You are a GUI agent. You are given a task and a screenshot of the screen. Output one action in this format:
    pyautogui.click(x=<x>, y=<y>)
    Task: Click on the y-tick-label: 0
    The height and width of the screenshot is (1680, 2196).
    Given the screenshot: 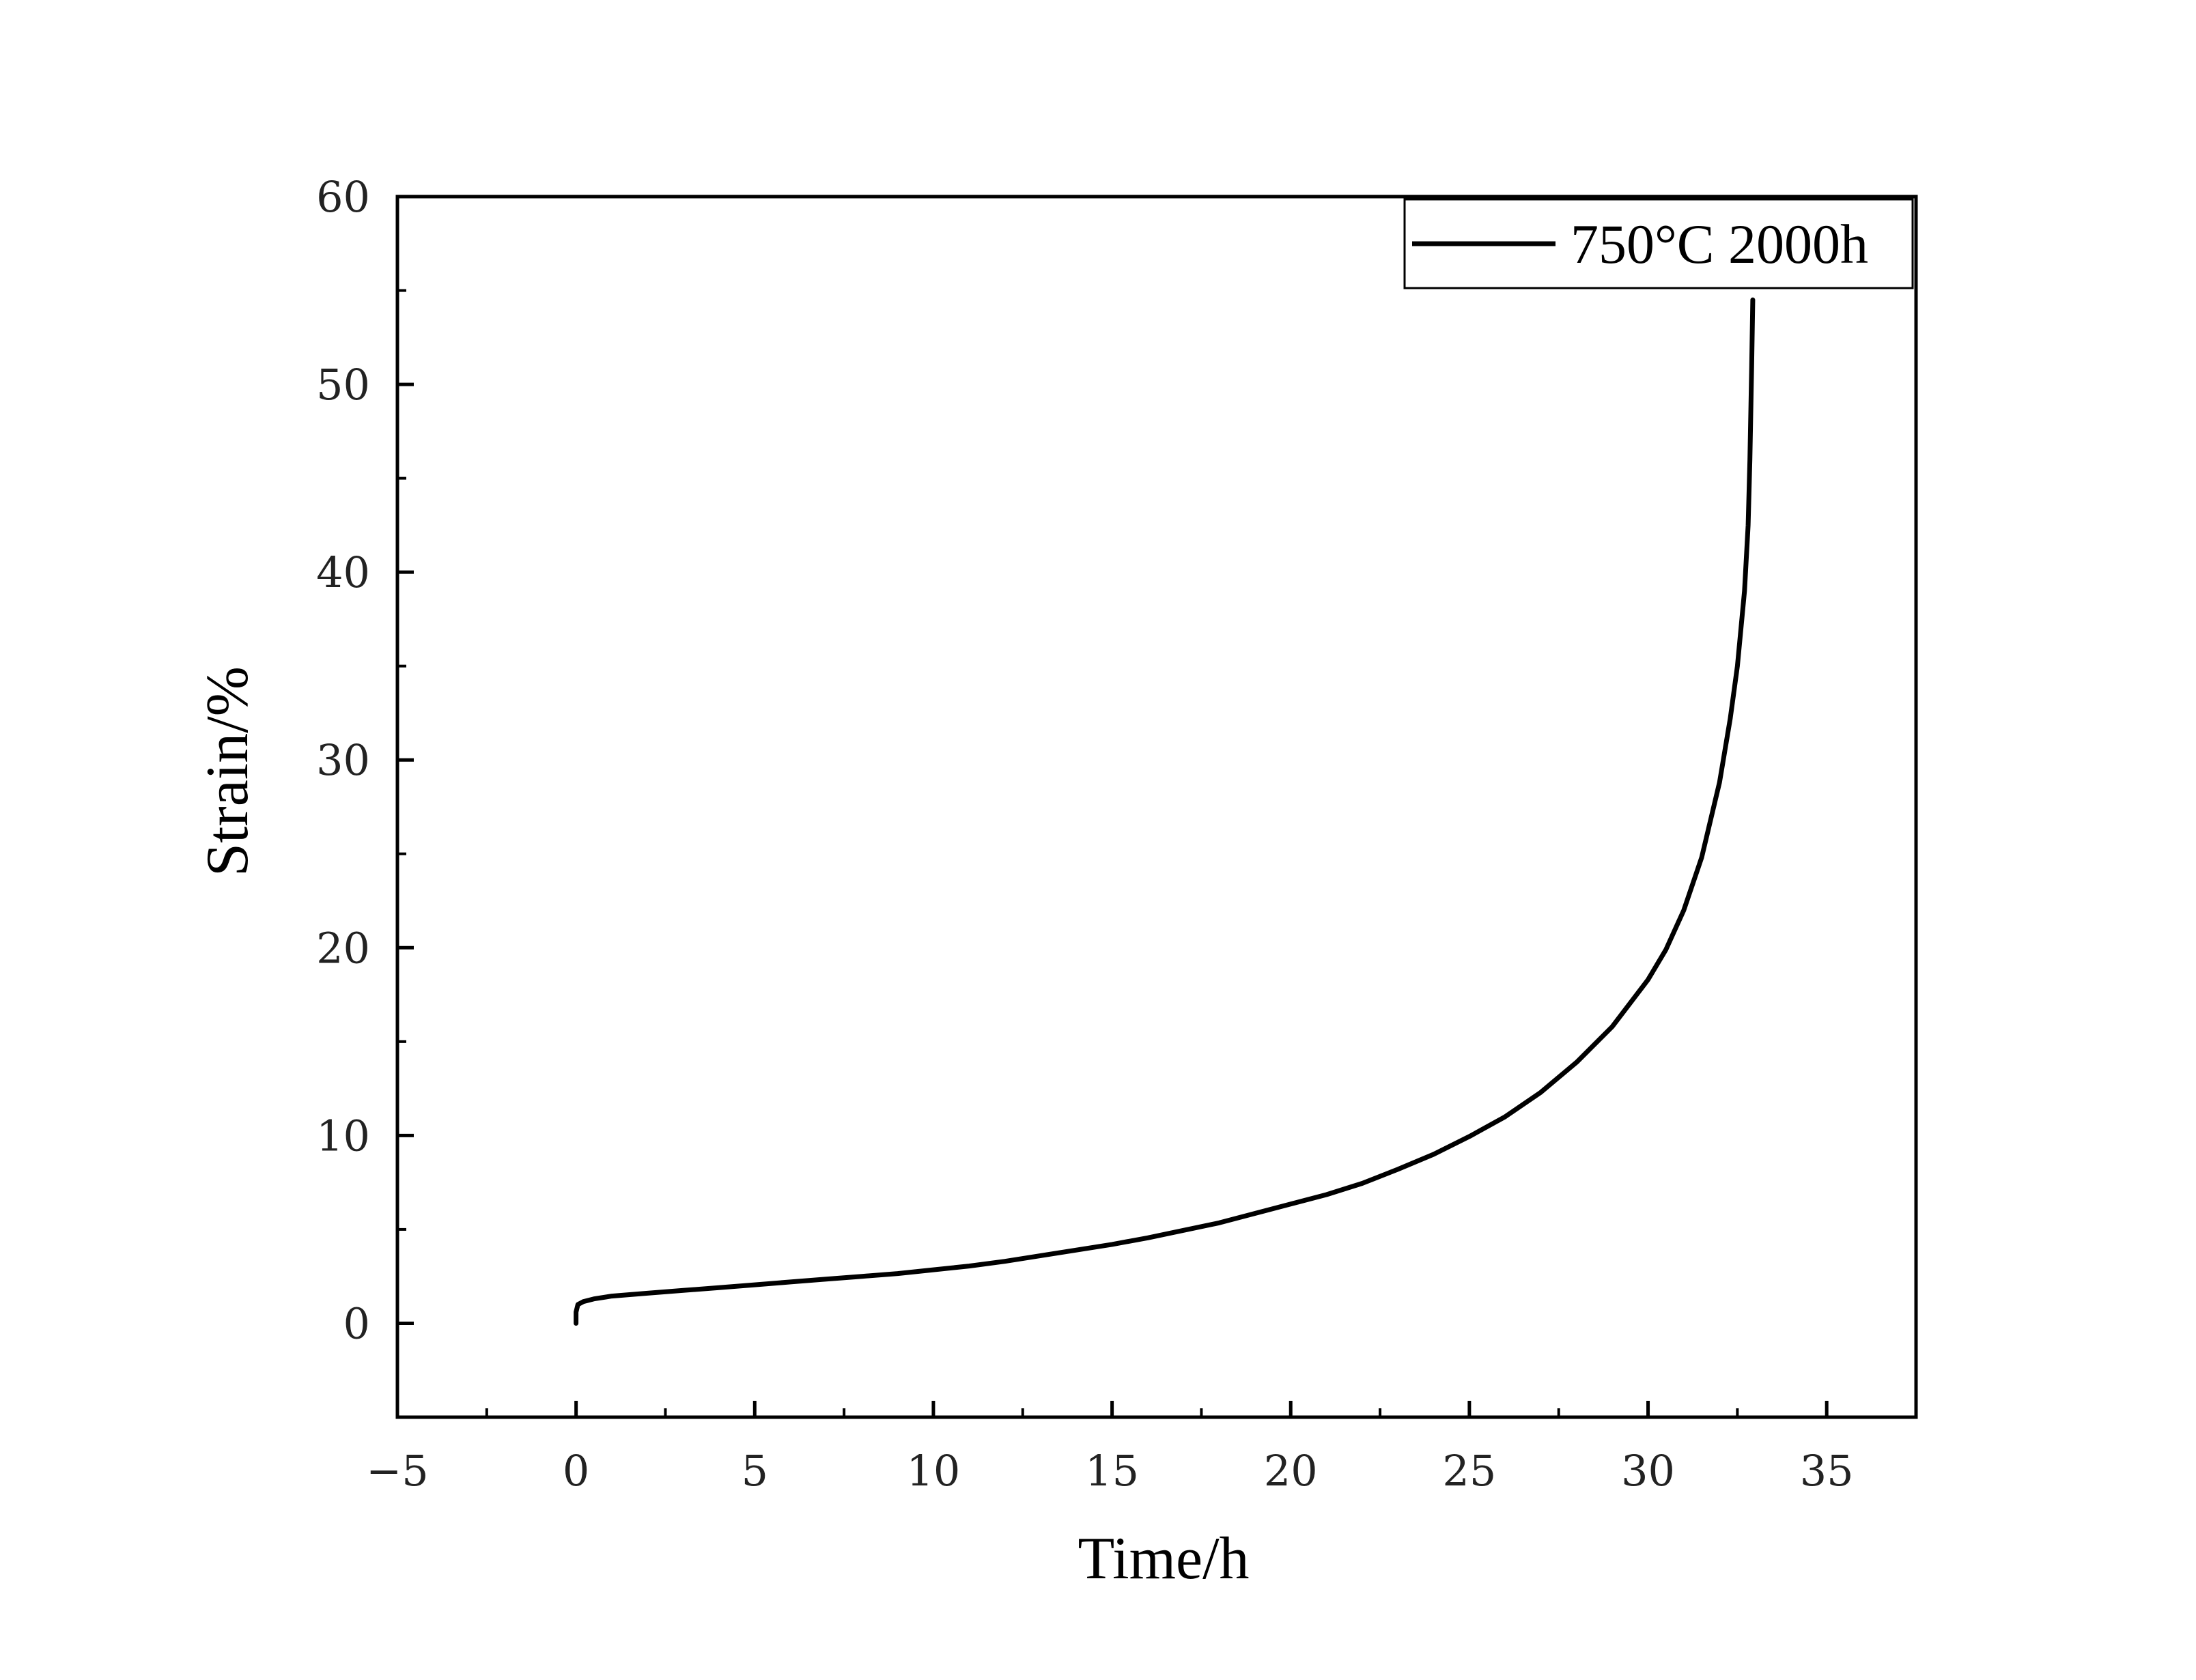 What is the action you would take?
    pyautogui.click(x=356, y=1323)
    